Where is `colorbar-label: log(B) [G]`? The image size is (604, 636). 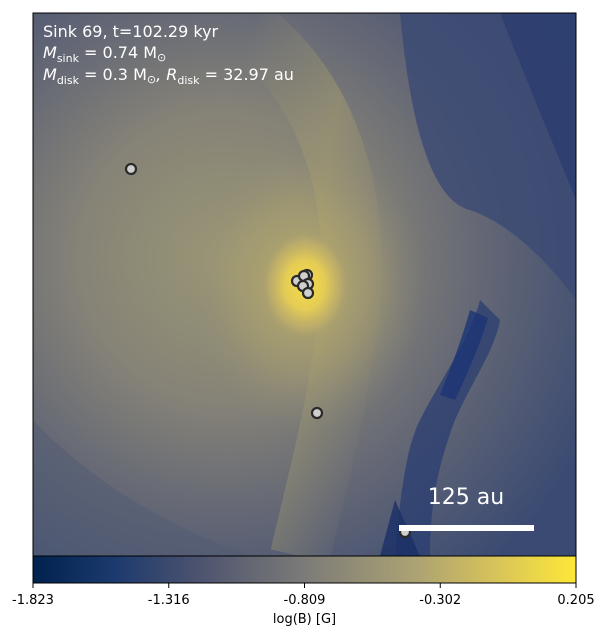 colorbar-label: log(B) [G] is located at coordinates (304, 619).